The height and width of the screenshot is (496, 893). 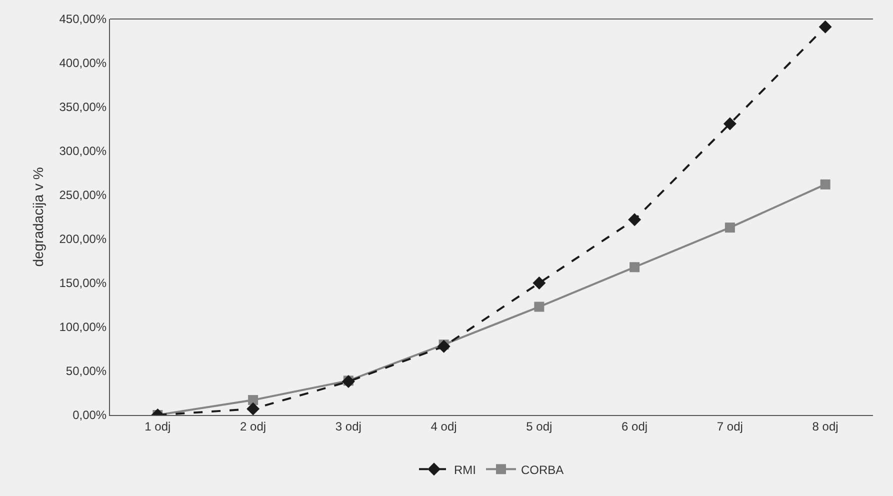 I want to click on y-axis-title: degradacija v %, so click(x=38, y=217).